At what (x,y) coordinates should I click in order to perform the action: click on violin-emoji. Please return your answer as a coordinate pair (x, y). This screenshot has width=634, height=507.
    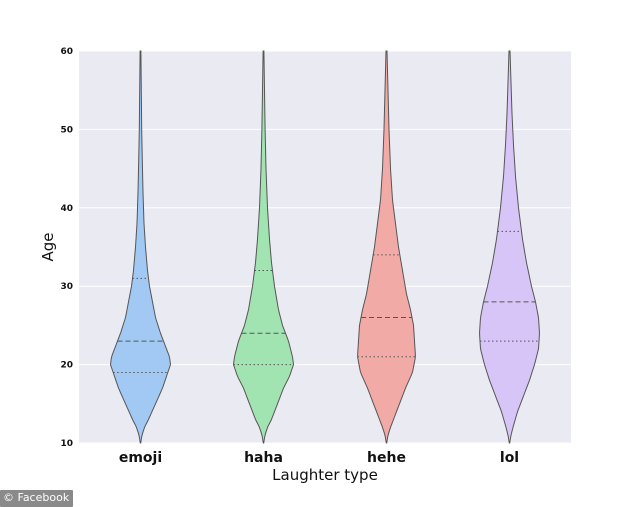
    Looking at the image, I should click on (140, 247).